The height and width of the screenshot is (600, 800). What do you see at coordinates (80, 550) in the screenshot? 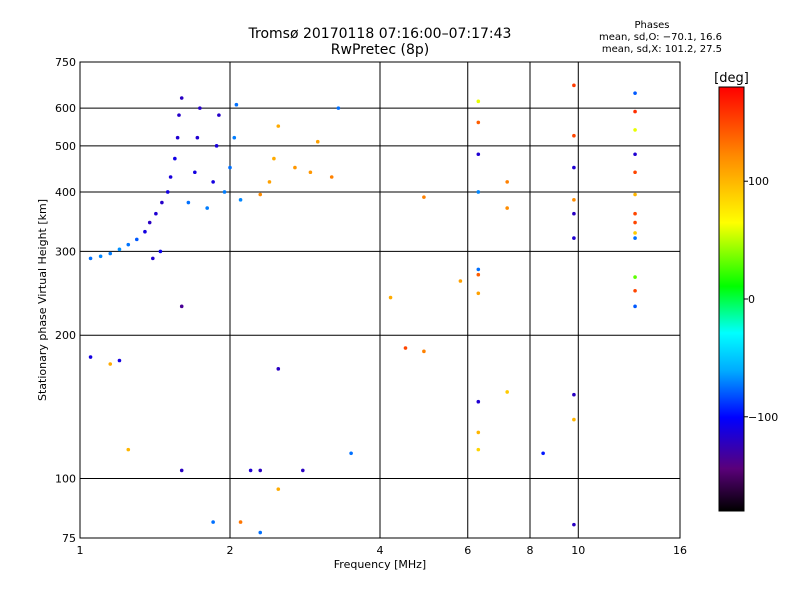
I see `x-tick-label: 1` at bounding box center [80, 550].